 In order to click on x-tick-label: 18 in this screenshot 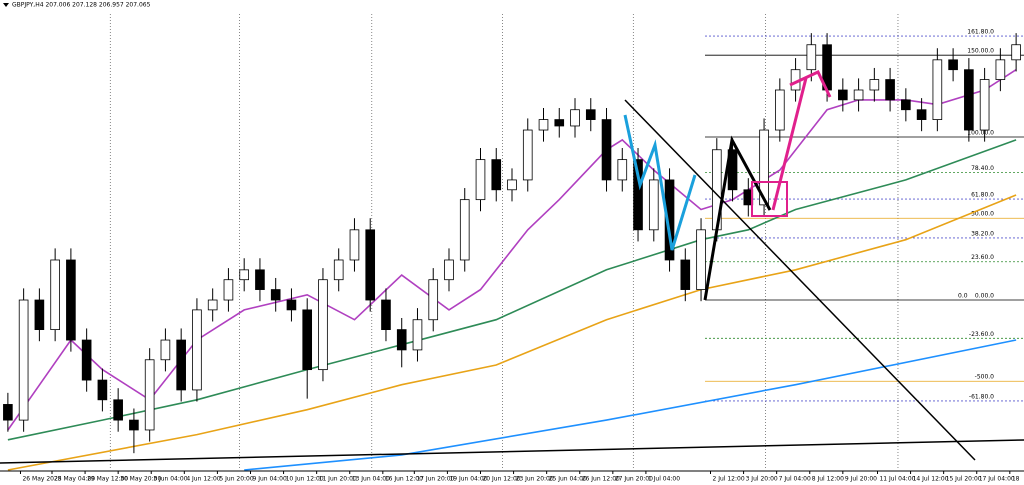, I will do `click(1016, 479)`.